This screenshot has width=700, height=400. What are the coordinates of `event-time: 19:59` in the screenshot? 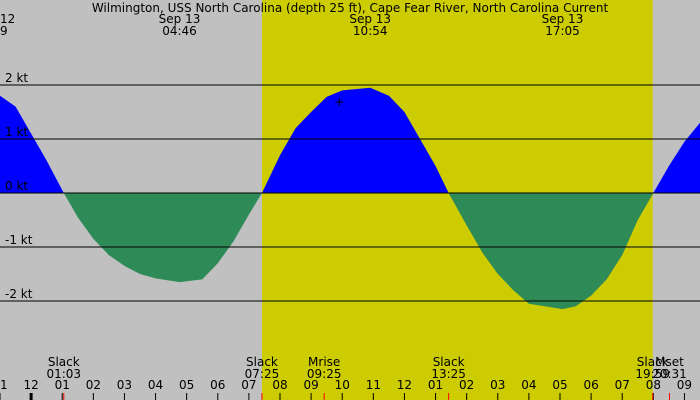 It's located at (652, 374).